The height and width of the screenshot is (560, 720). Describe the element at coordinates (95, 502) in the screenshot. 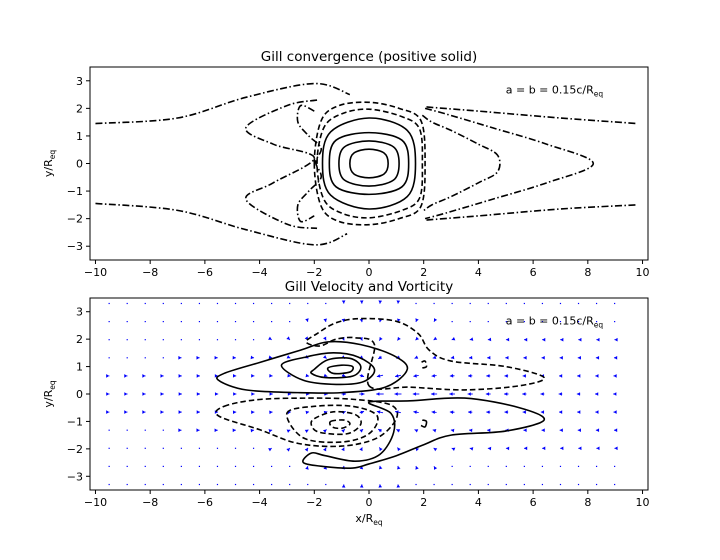

I see `x-tick-label: −10` at that location.